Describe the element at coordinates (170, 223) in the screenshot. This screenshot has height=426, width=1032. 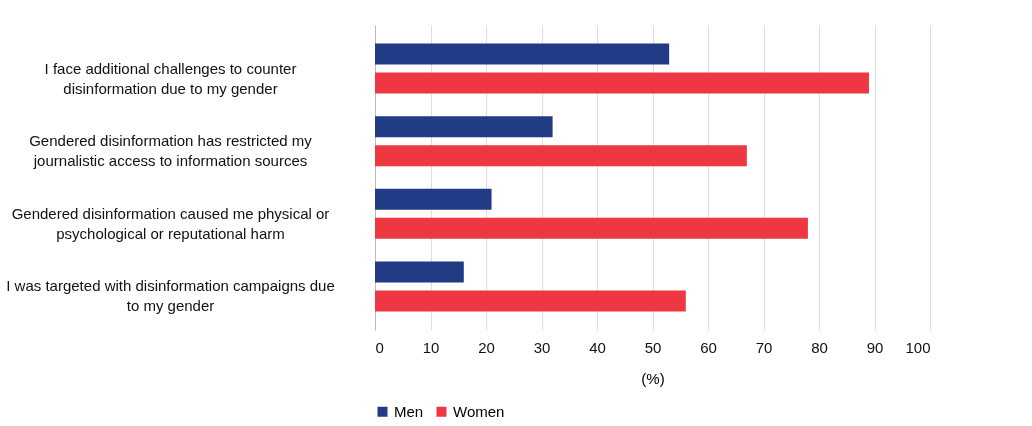
I see `y-tick-label: Gendered disinformation caused me physical or psychological or reputational harm` at that location.